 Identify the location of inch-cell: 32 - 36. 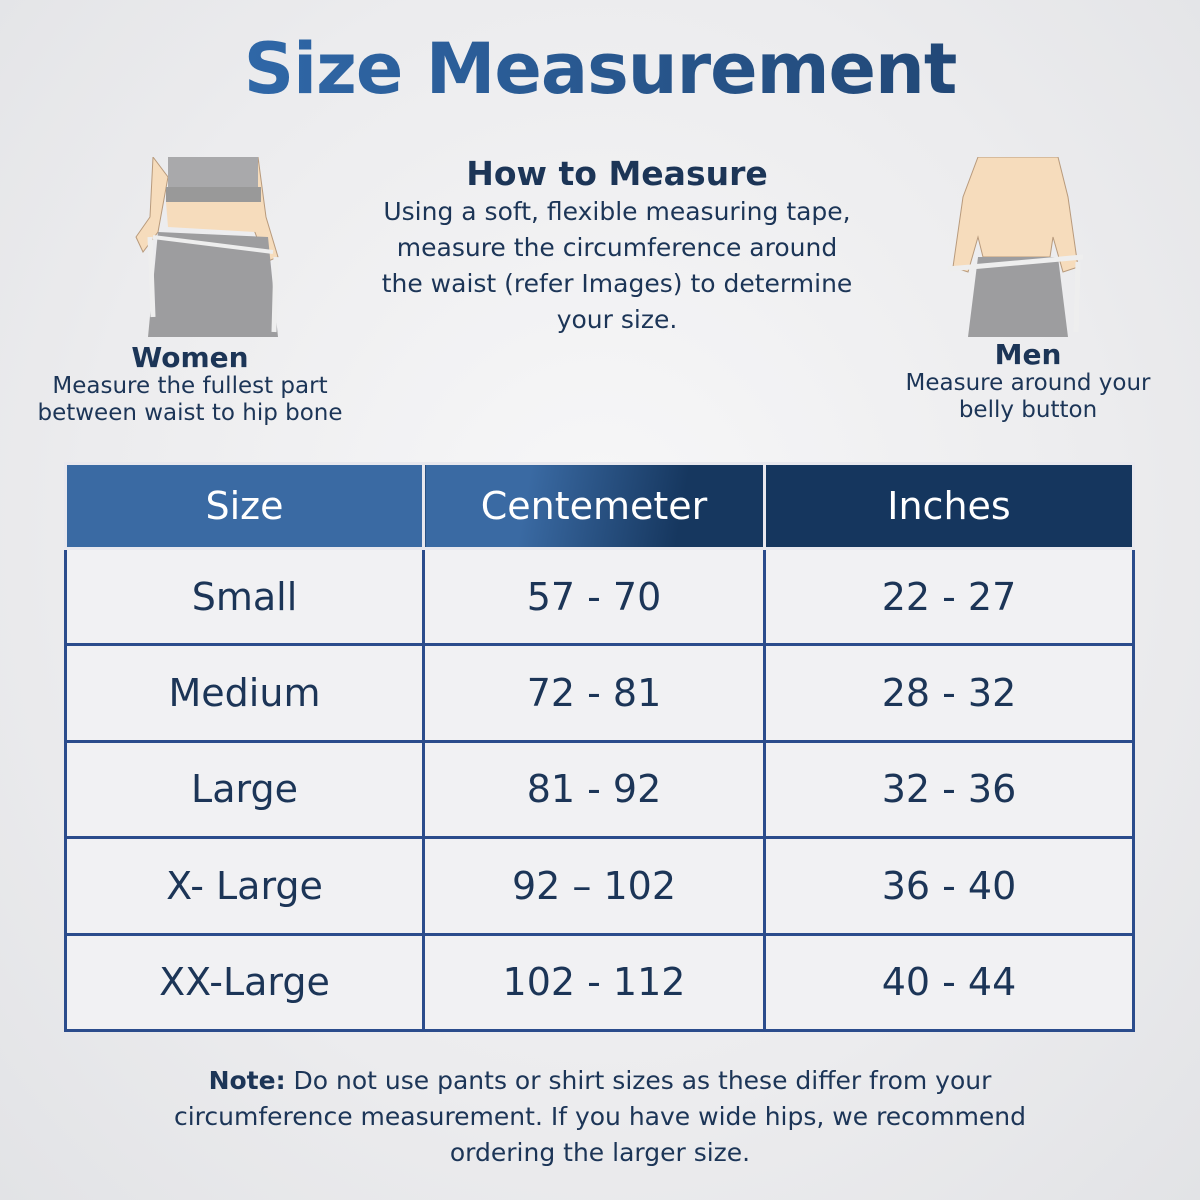
(949, 789).